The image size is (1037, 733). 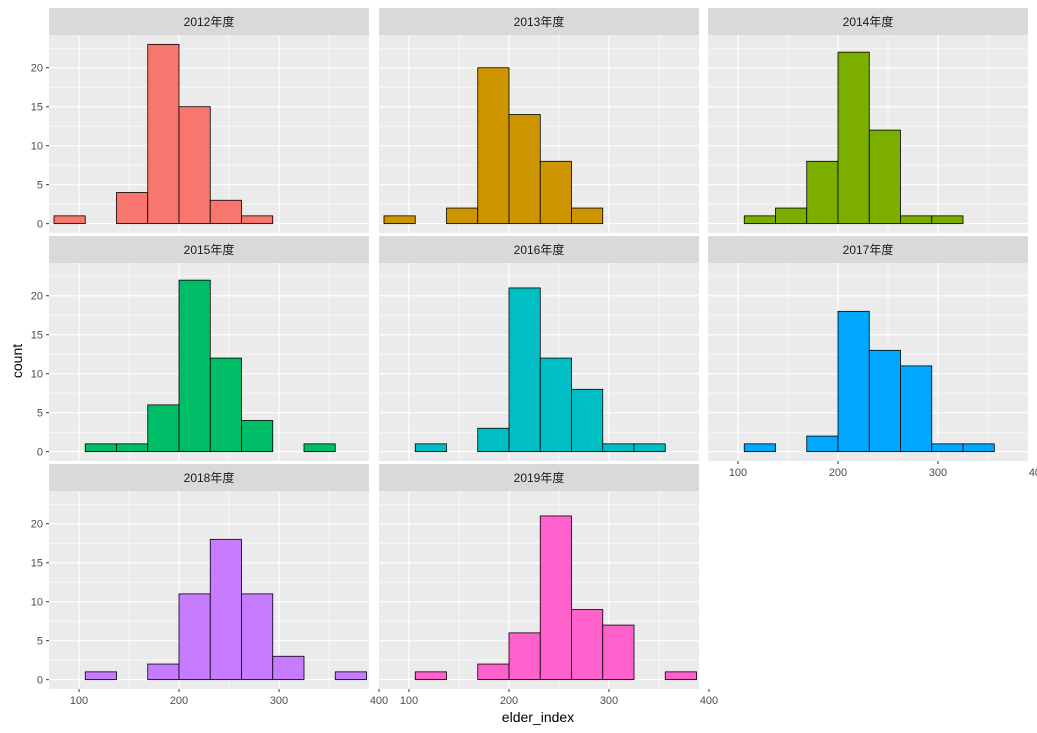 What do you see at coordinates (17, 361) in the screenshot?
I see `y-axis-title: count` at bounding box center [17, 361].